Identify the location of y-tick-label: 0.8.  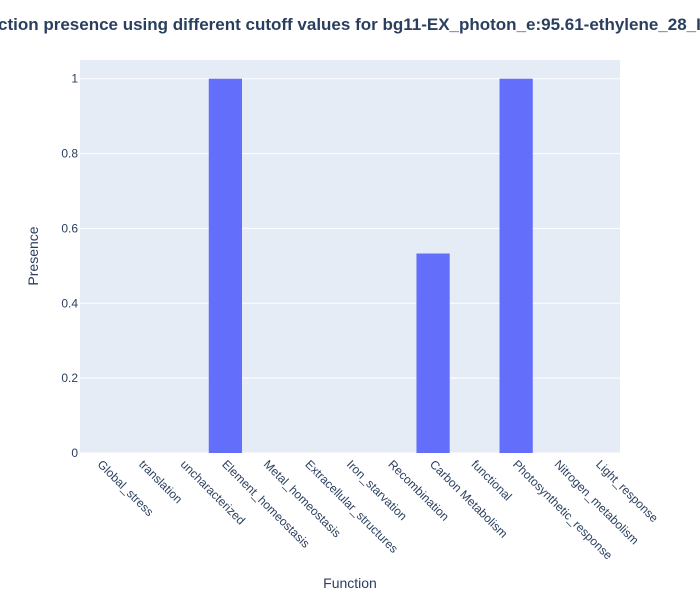
(69, 154).